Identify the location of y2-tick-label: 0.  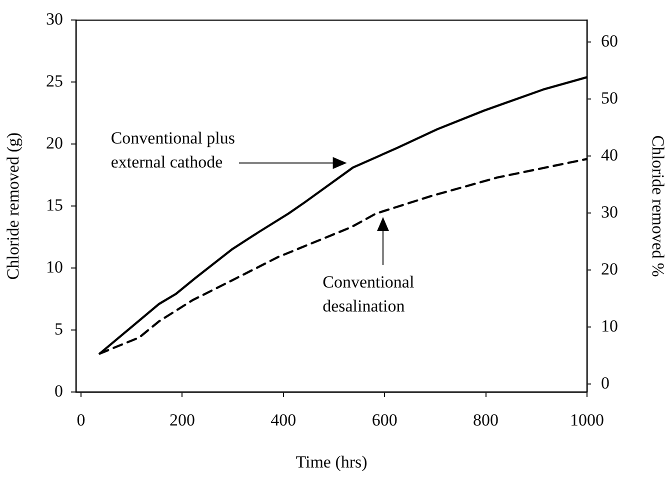
(605, 382).